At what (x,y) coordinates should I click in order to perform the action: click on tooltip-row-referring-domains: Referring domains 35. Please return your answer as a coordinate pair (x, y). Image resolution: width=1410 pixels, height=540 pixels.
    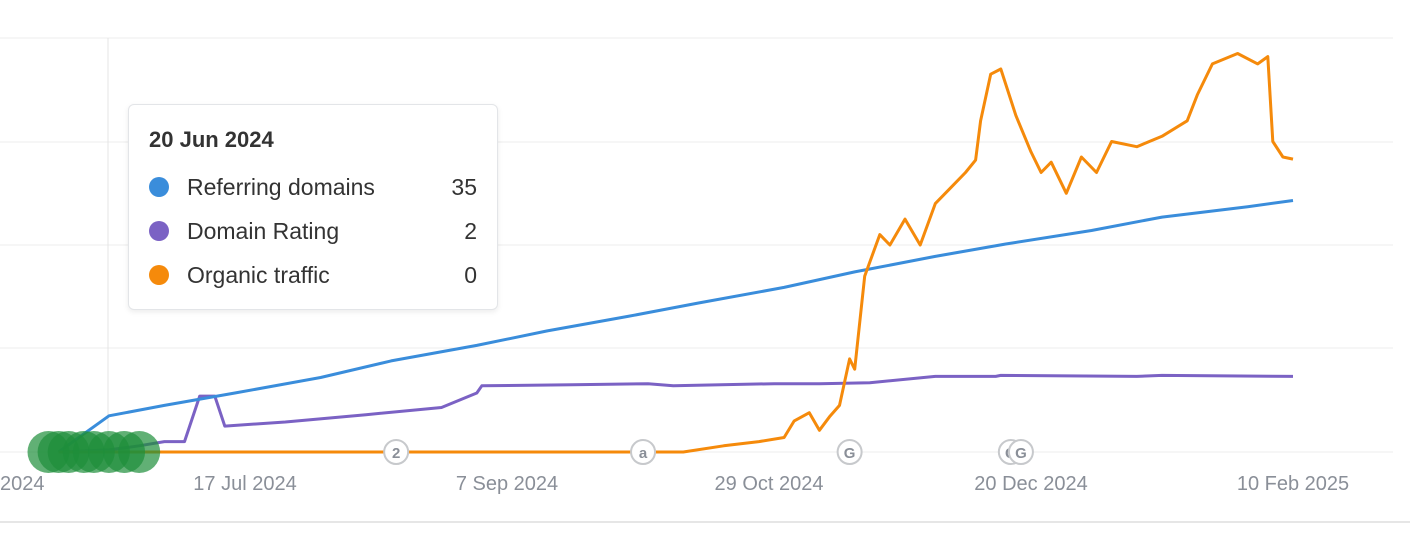
    Looking at the image, I should click on (313, 187).